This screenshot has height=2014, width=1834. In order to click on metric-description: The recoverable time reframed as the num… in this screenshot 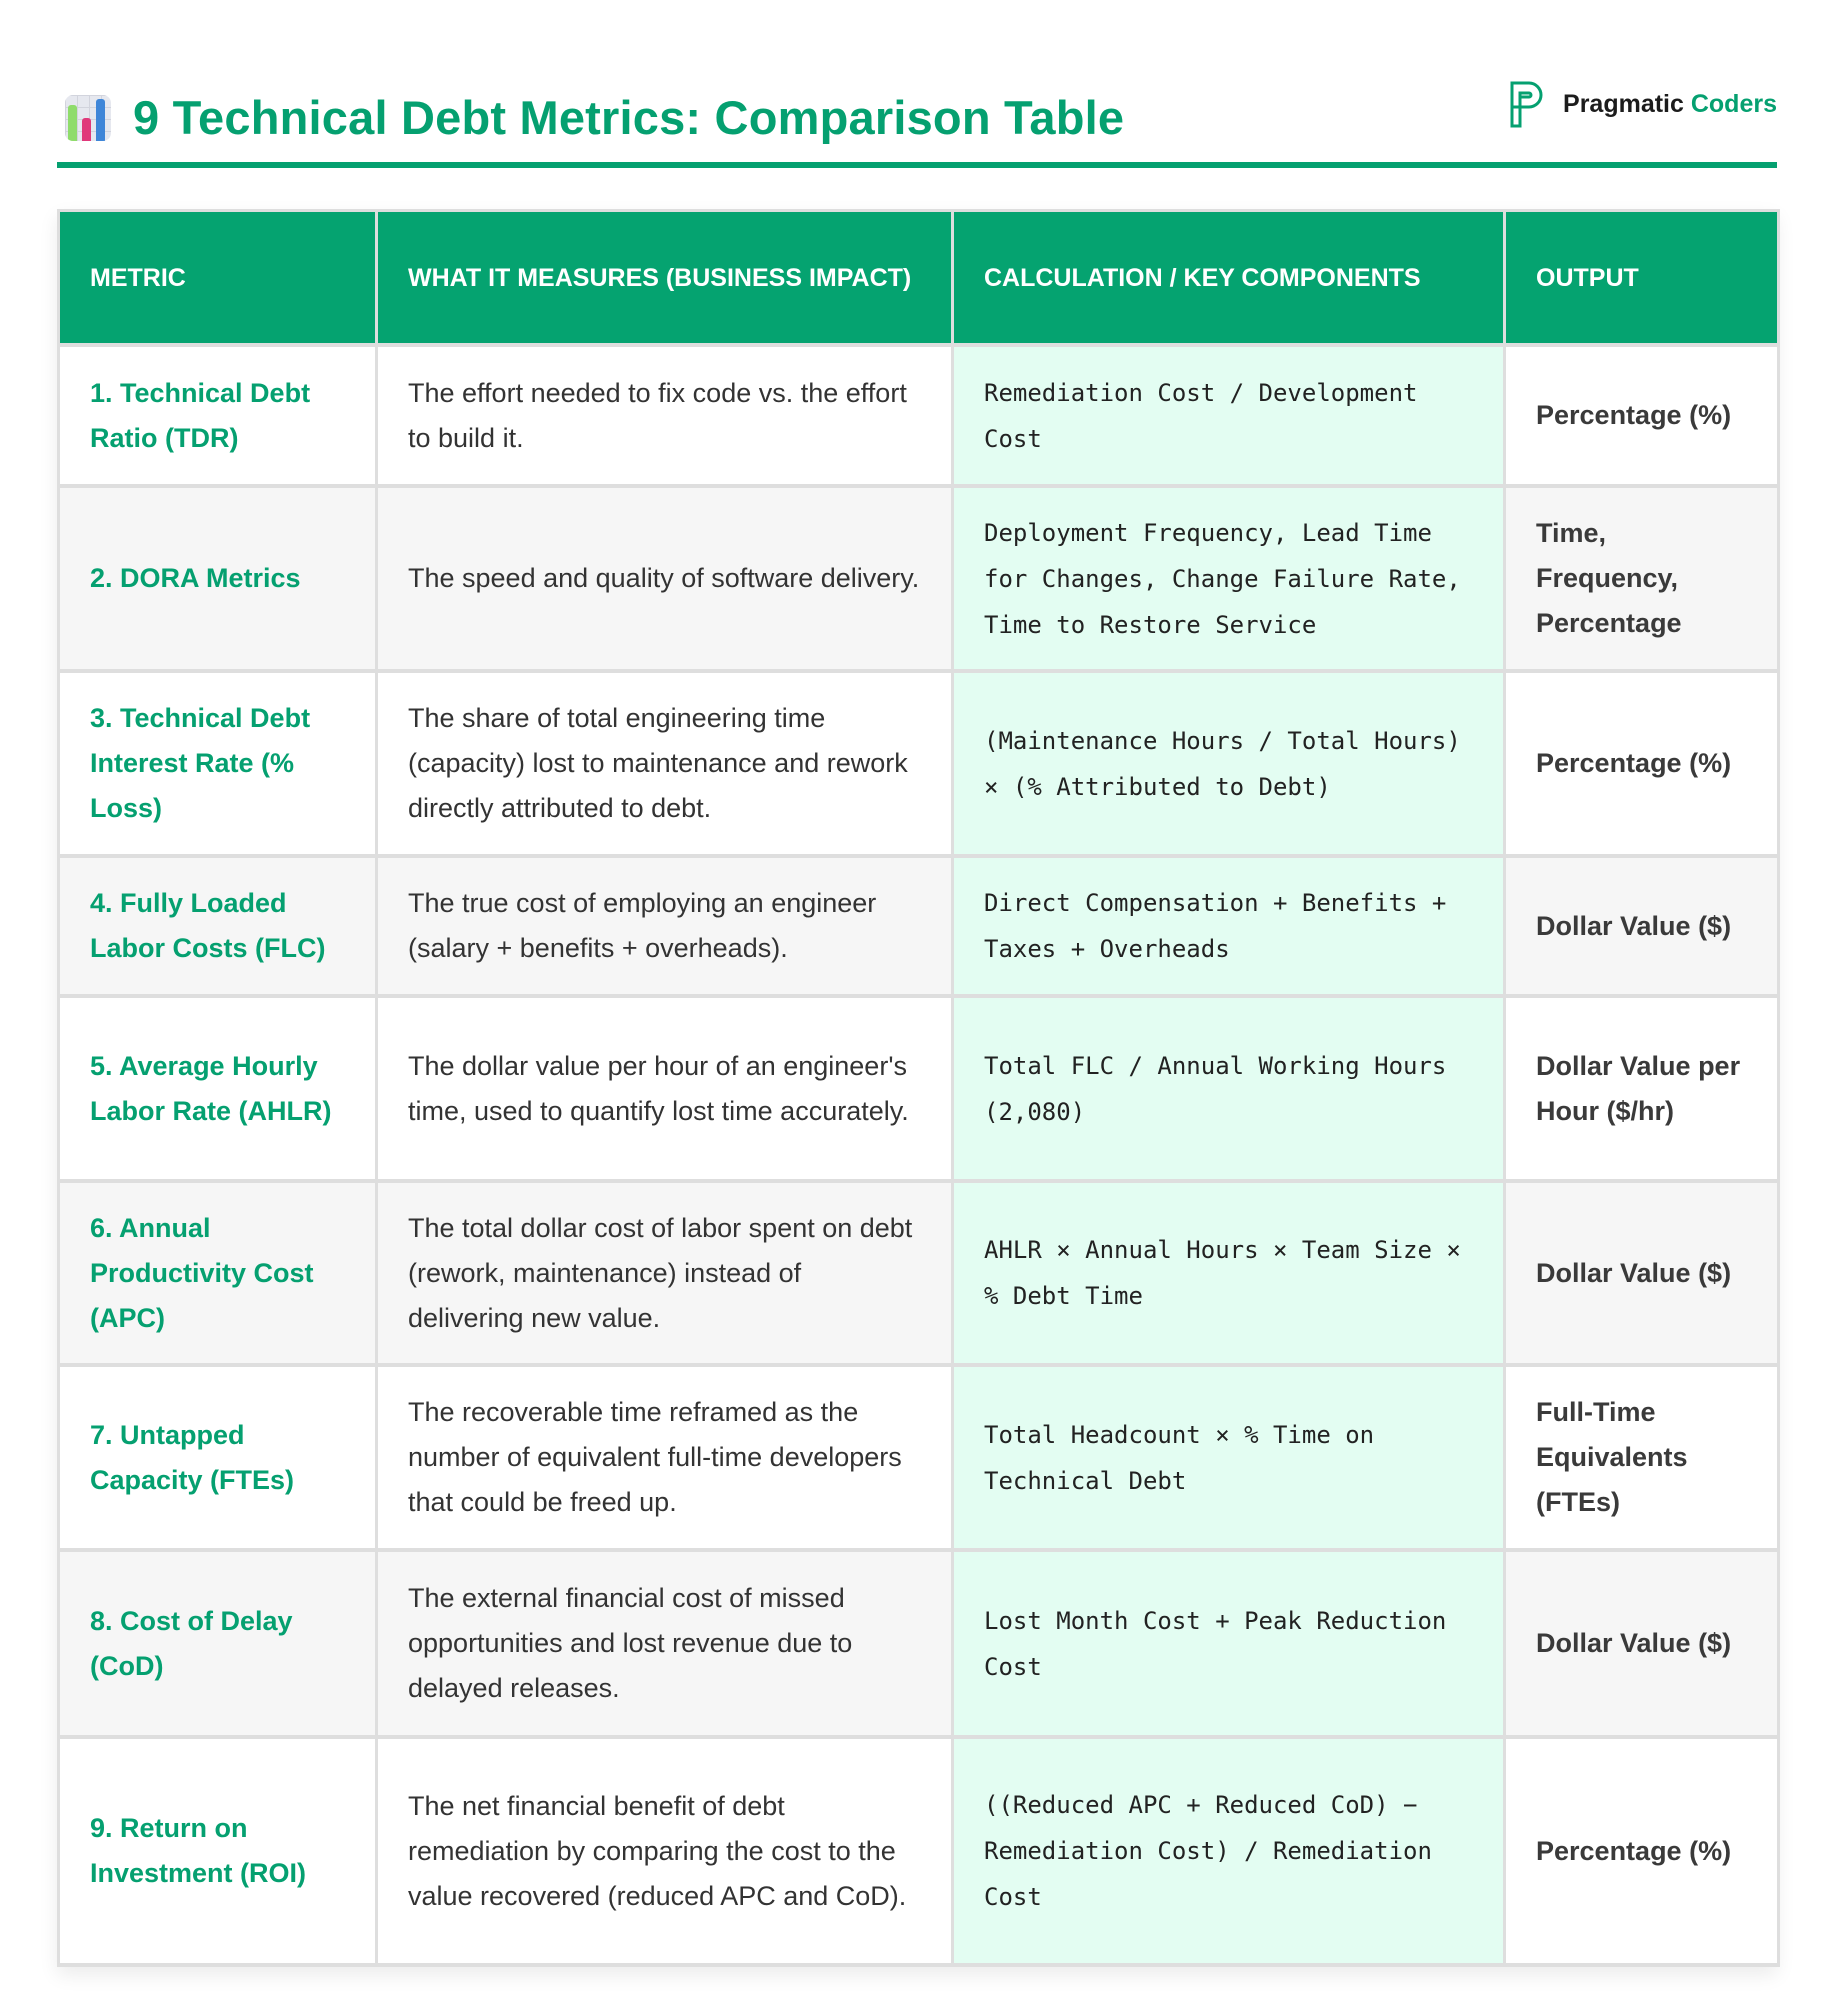, I will do `click(665, 1458)`.